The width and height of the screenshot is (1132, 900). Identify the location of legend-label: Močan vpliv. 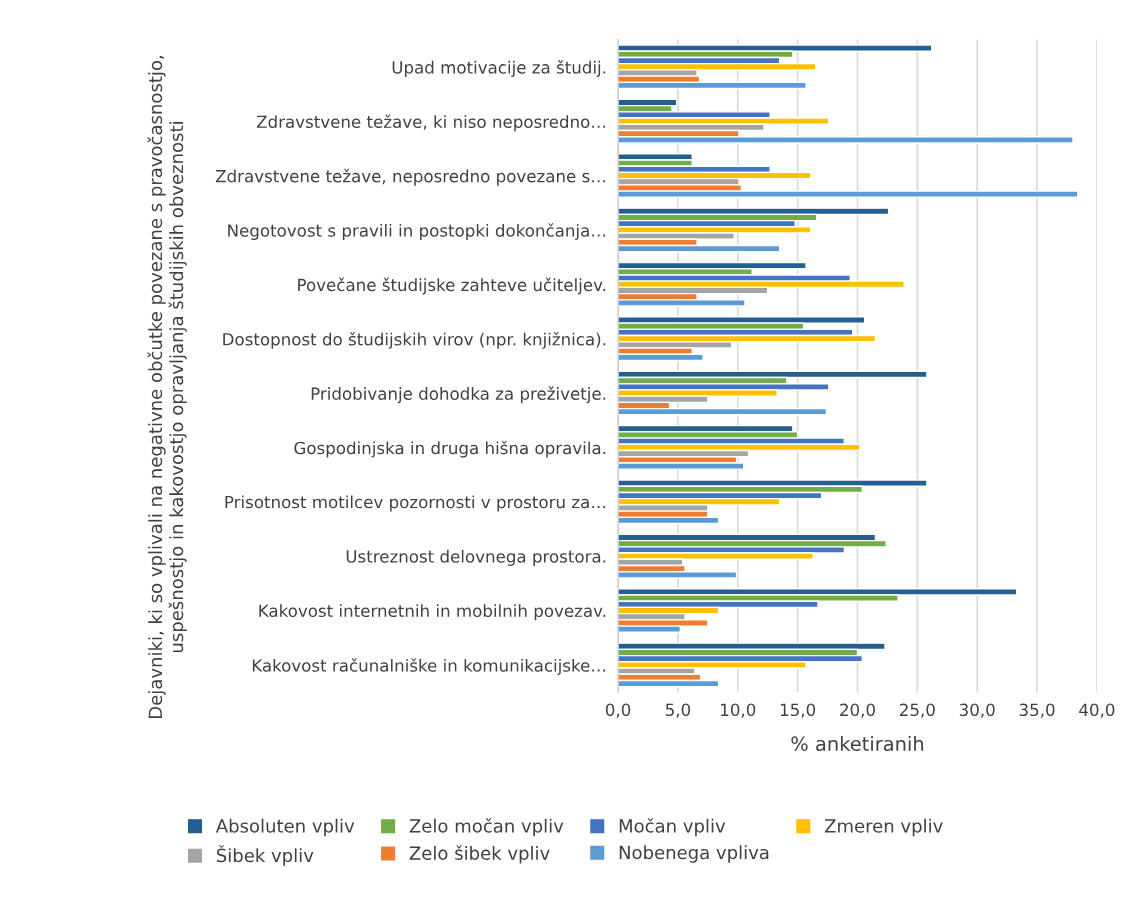
(672, 827).